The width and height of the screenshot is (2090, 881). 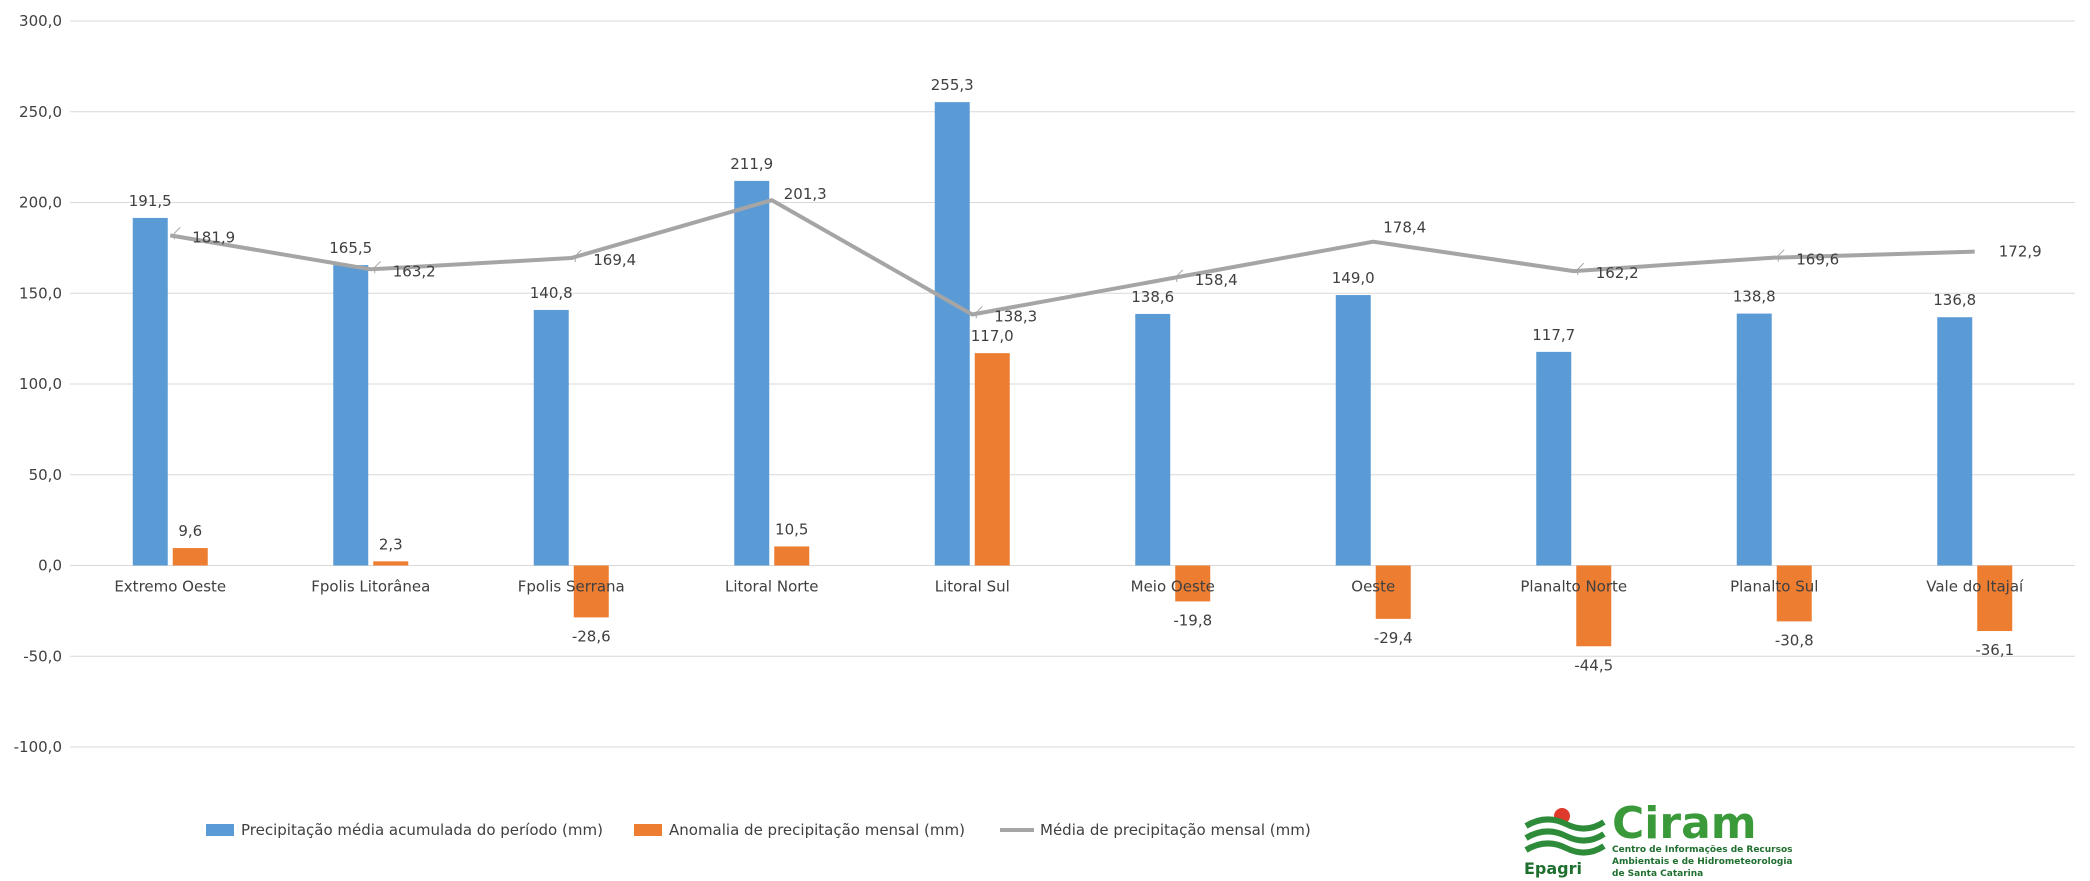 What do you see at coordinates (1353, 278) in the screenshot?
I see `data-label-precipitation: 149,0` at bounding box center [1353, 278].